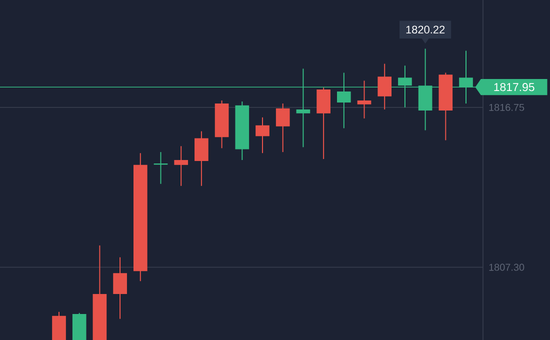  What do you see at coordinates (506, 107) in the screenshot?
I see `y-tick-label: 1816.75` at bounding box center [506, 107].